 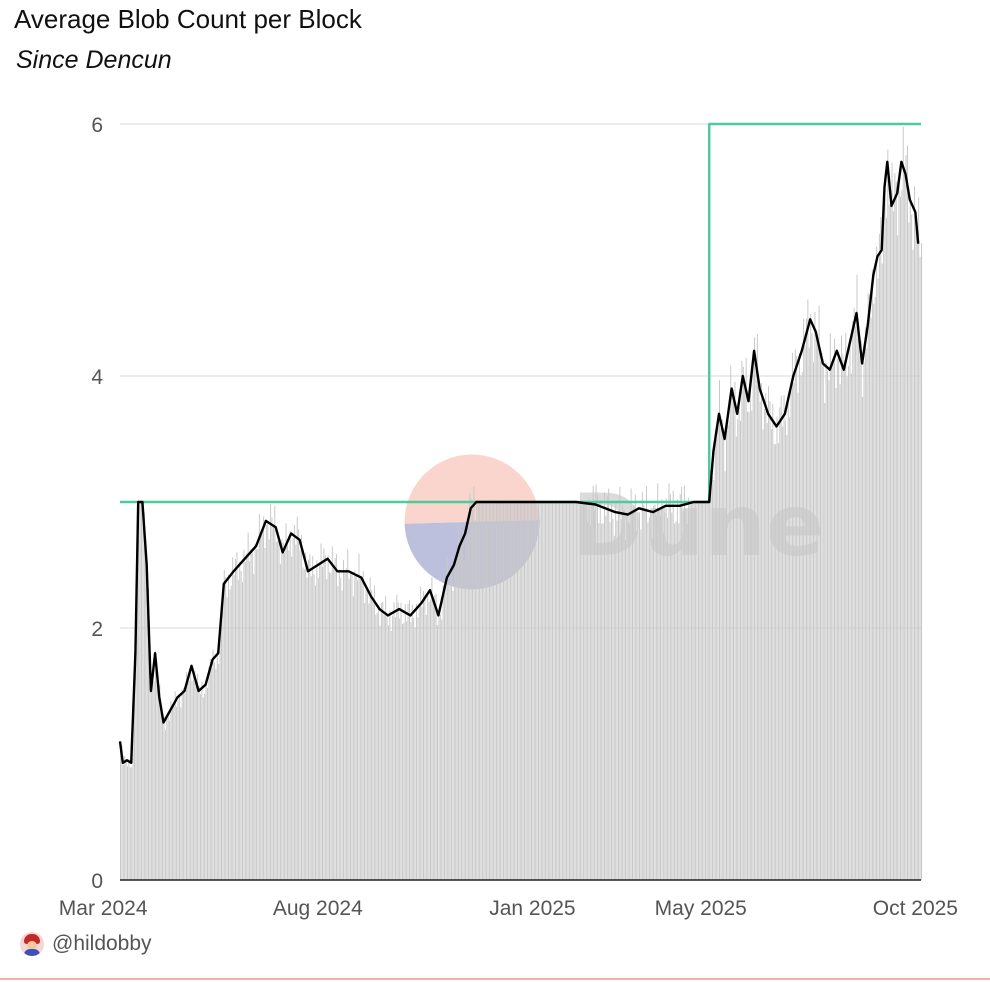 What do you see at coordinates (102, 943) in the screenshot?
I see `username: @hildobby` at bounding box center [102, 943].